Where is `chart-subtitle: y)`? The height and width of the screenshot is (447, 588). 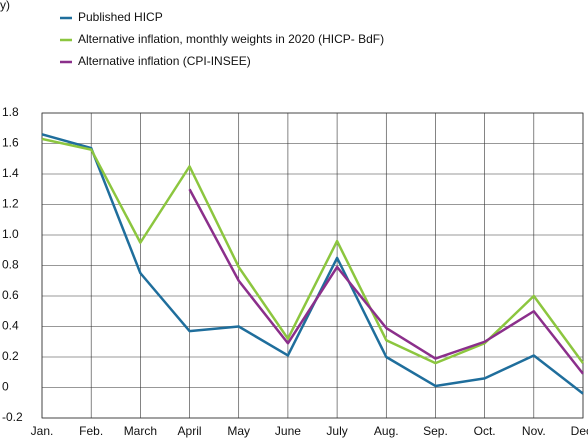 chart-subtitle: y) is located at coordinates (5, 6).